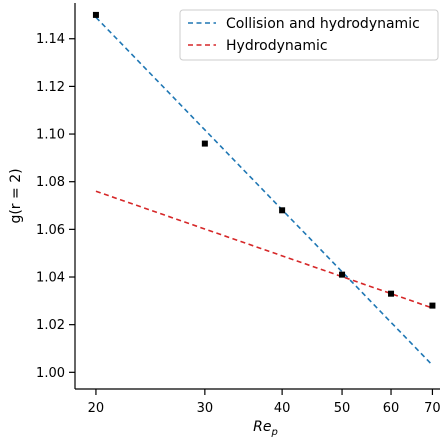 The image size is (441, 439). What do you see at coordinates (432, 408) in the screenshot?
I see `x-tick-label: 70` at bounding box center [432, 408].